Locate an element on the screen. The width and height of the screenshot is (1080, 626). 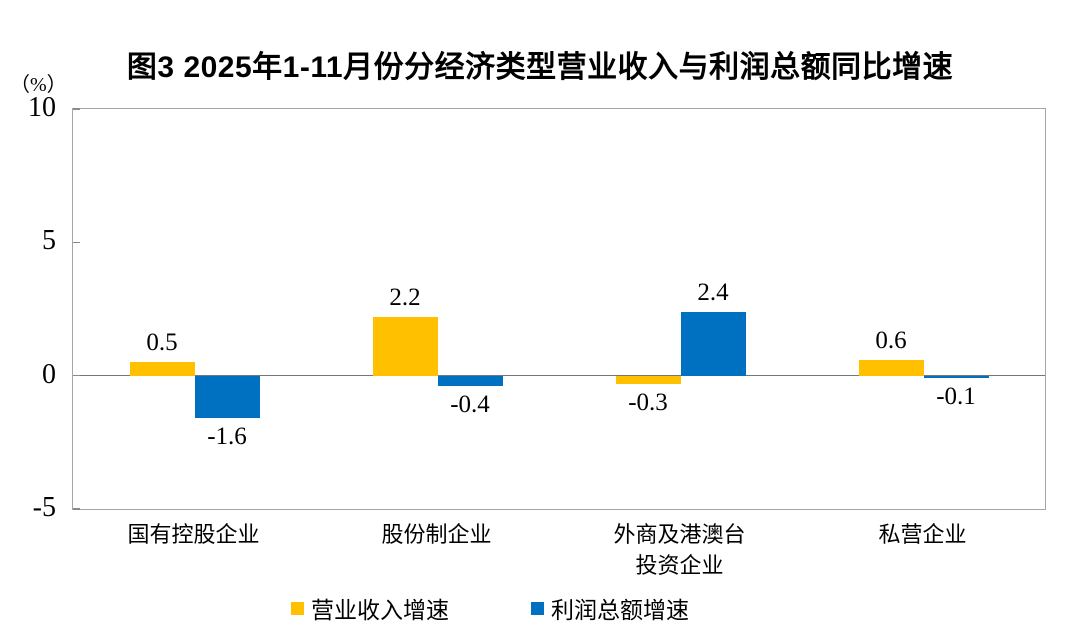
chart-title: 图3 2025年1-11月份分经济类型营业收入与利润总额同比增速 is located at coordinates (540, 67).